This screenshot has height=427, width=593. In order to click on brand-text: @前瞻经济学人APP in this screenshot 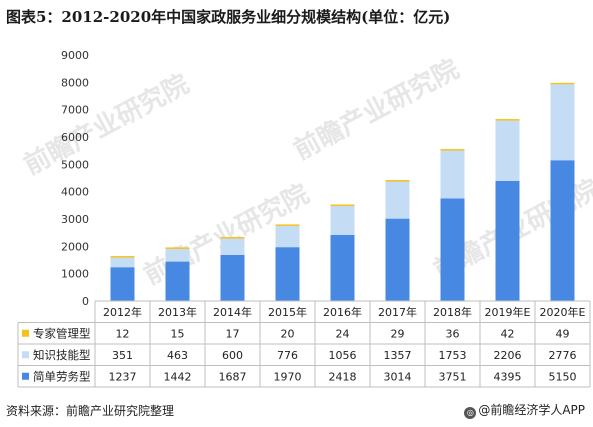, I will do `click(531, 410)`.